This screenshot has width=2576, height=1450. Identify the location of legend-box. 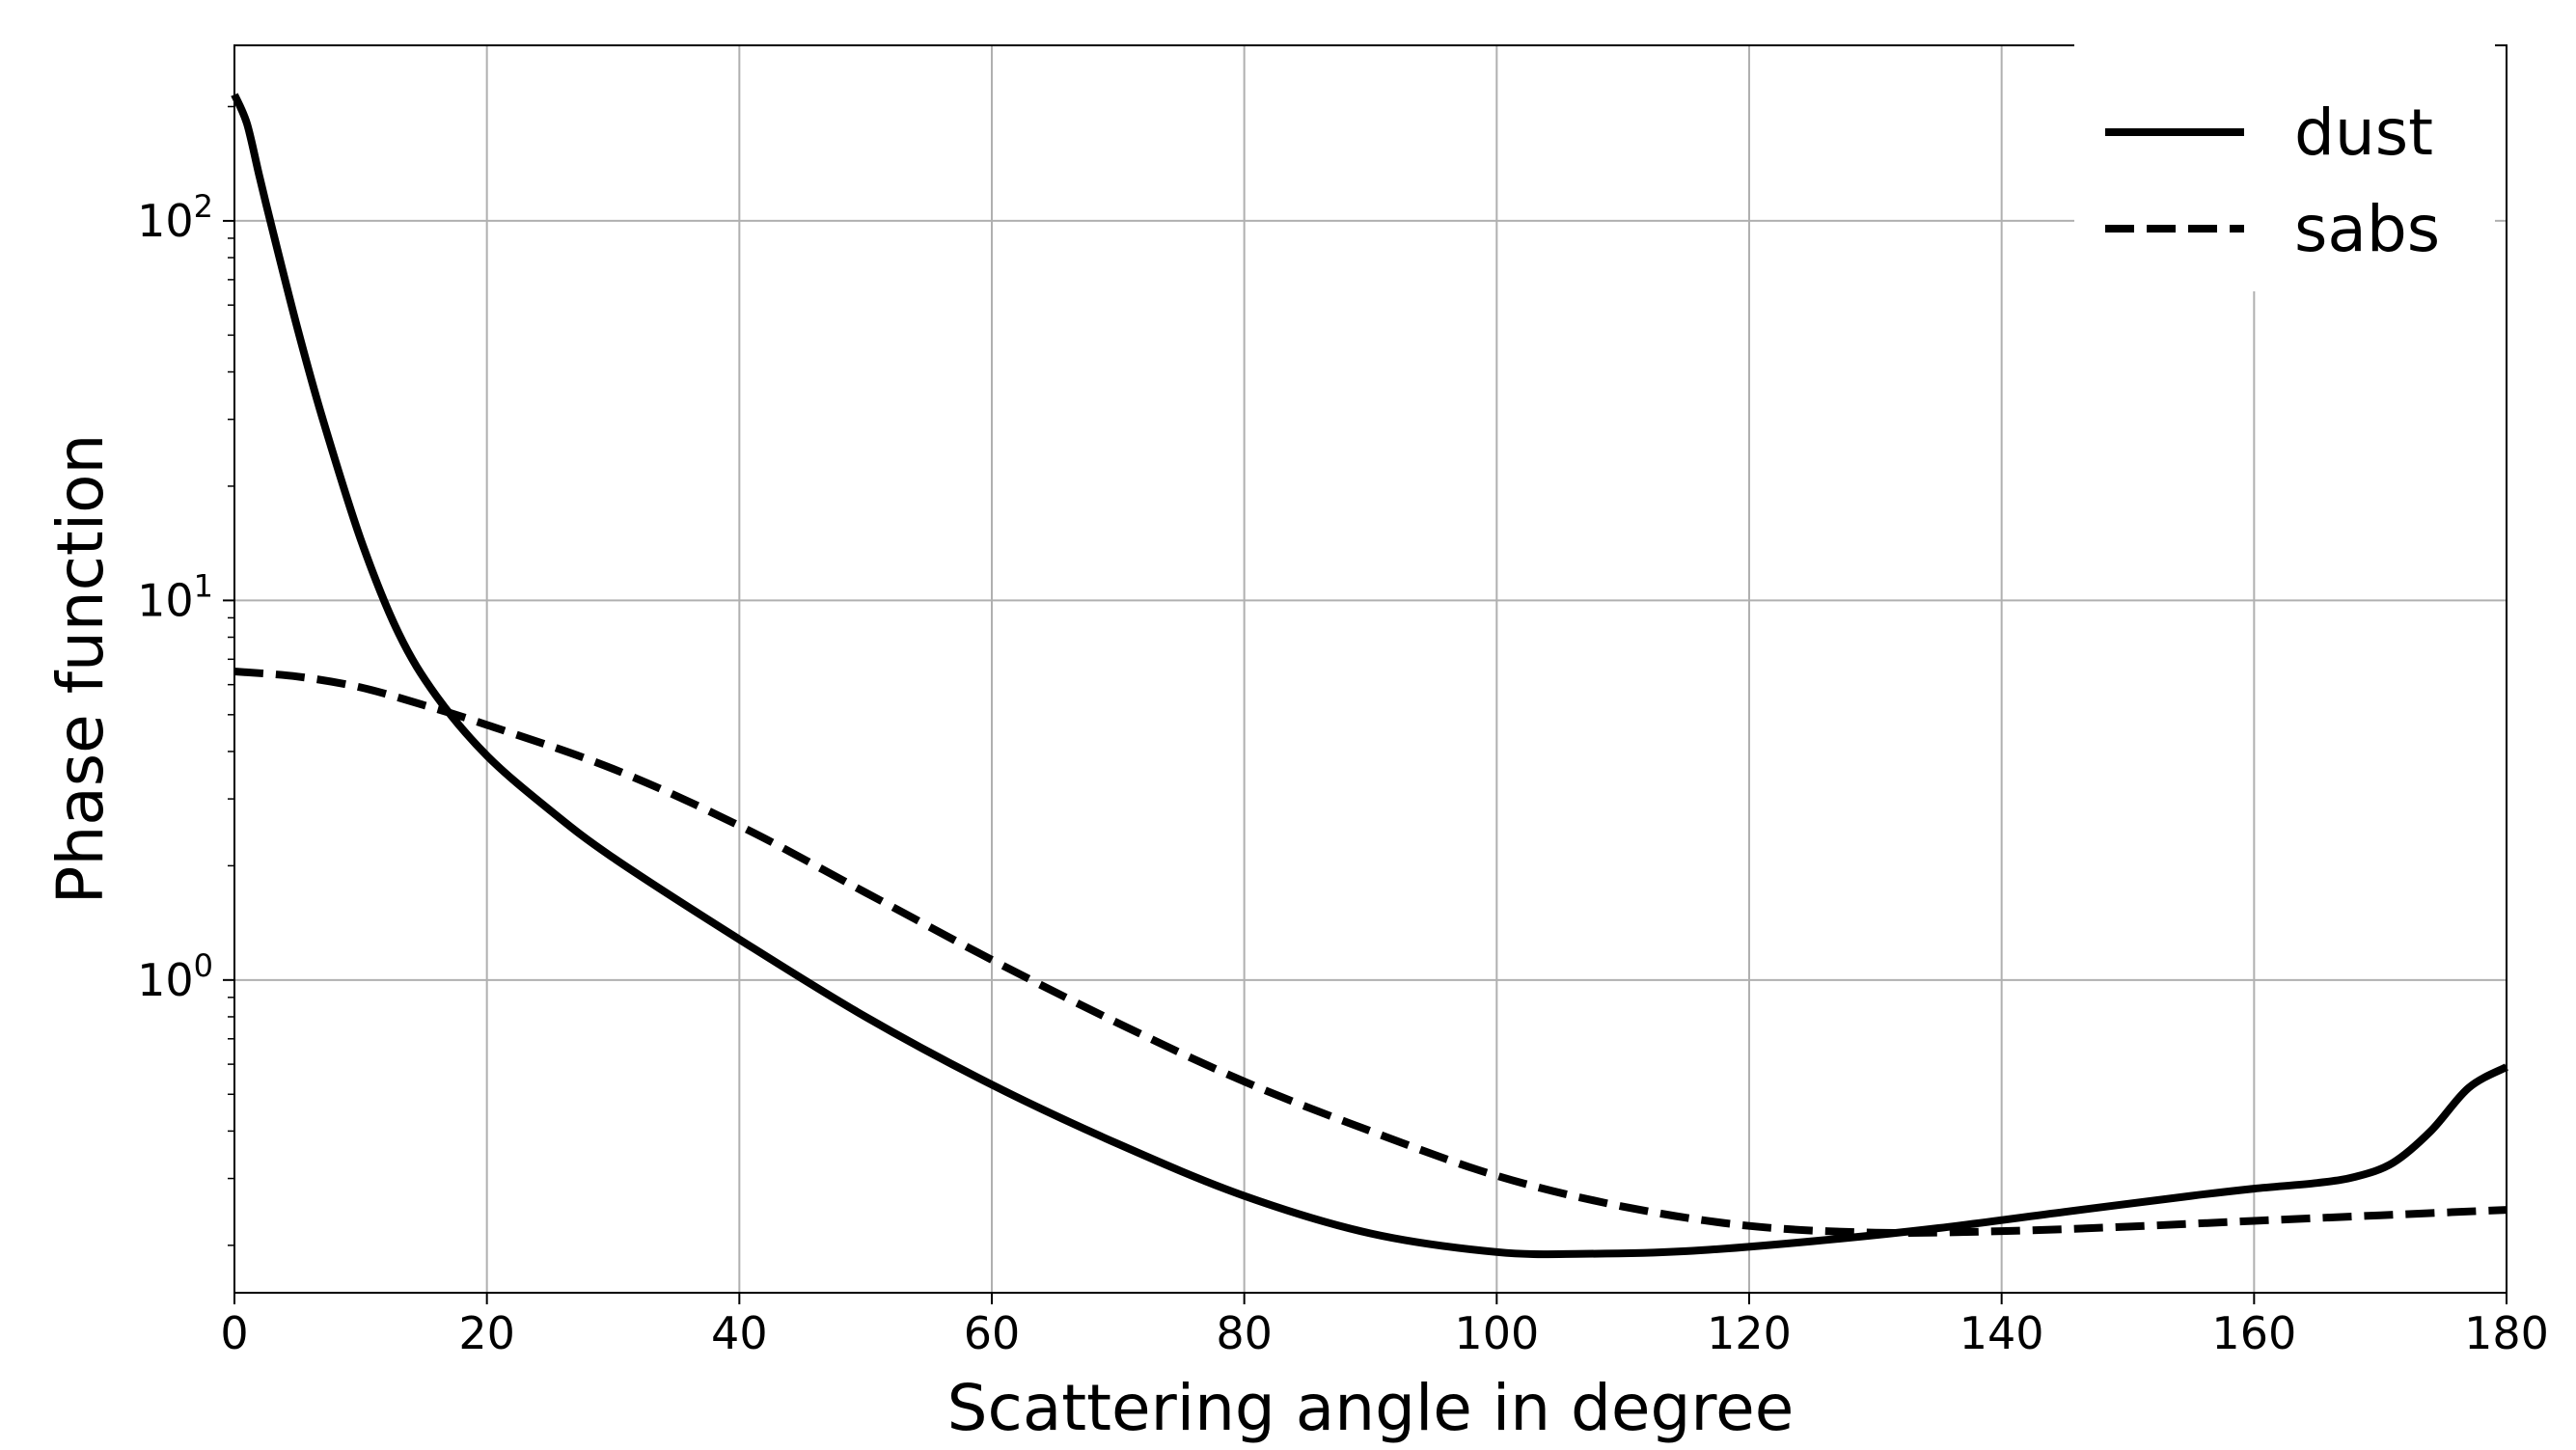
(2284, 162).